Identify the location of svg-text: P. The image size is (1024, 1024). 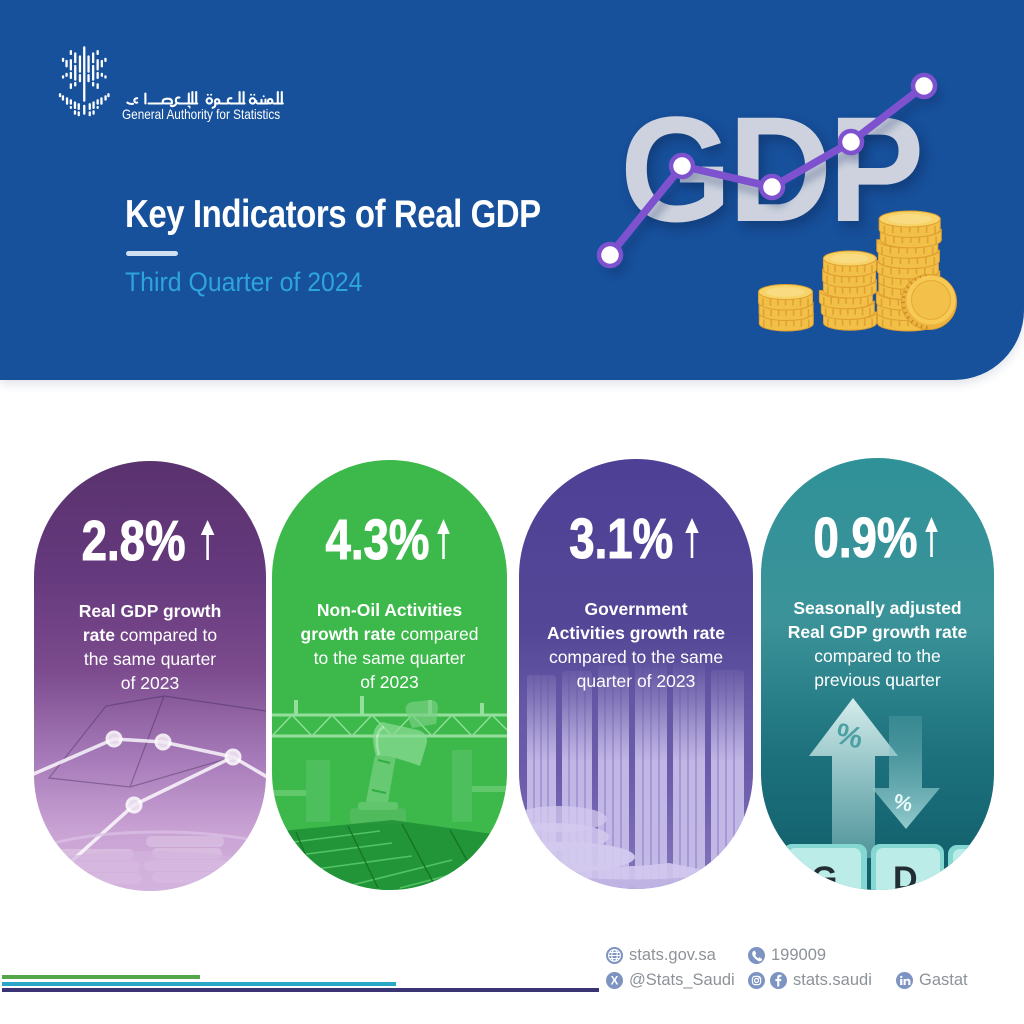
(977, 876).